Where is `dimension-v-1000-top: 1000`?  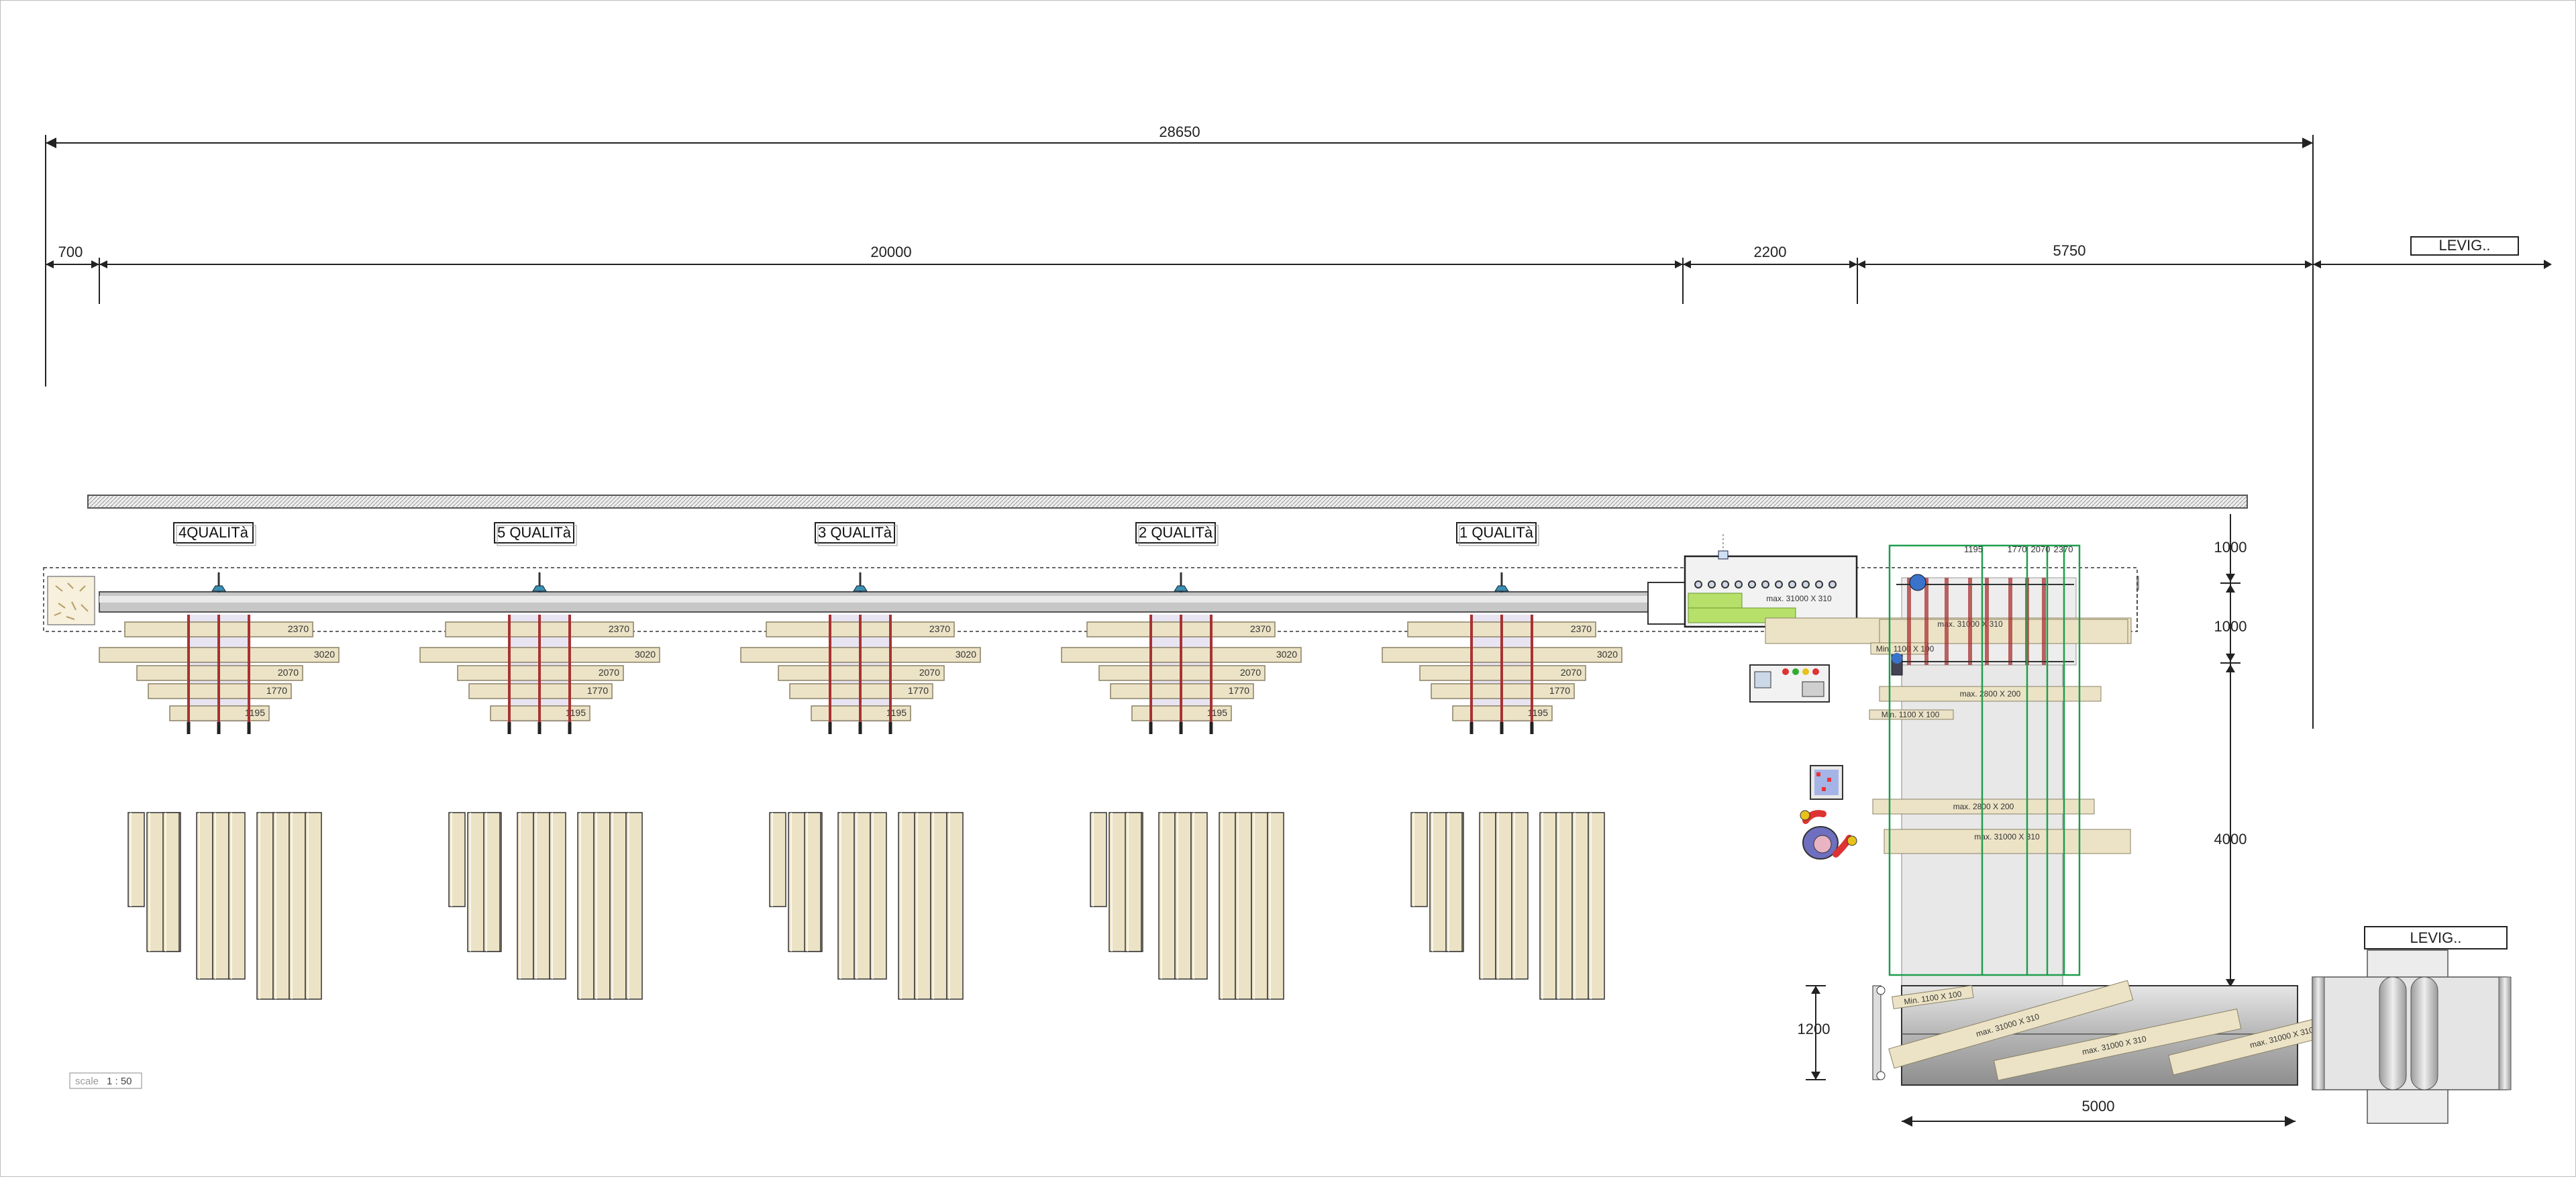 dimension-v-1000-top: 1000 is located at coordinates (2230, 547).